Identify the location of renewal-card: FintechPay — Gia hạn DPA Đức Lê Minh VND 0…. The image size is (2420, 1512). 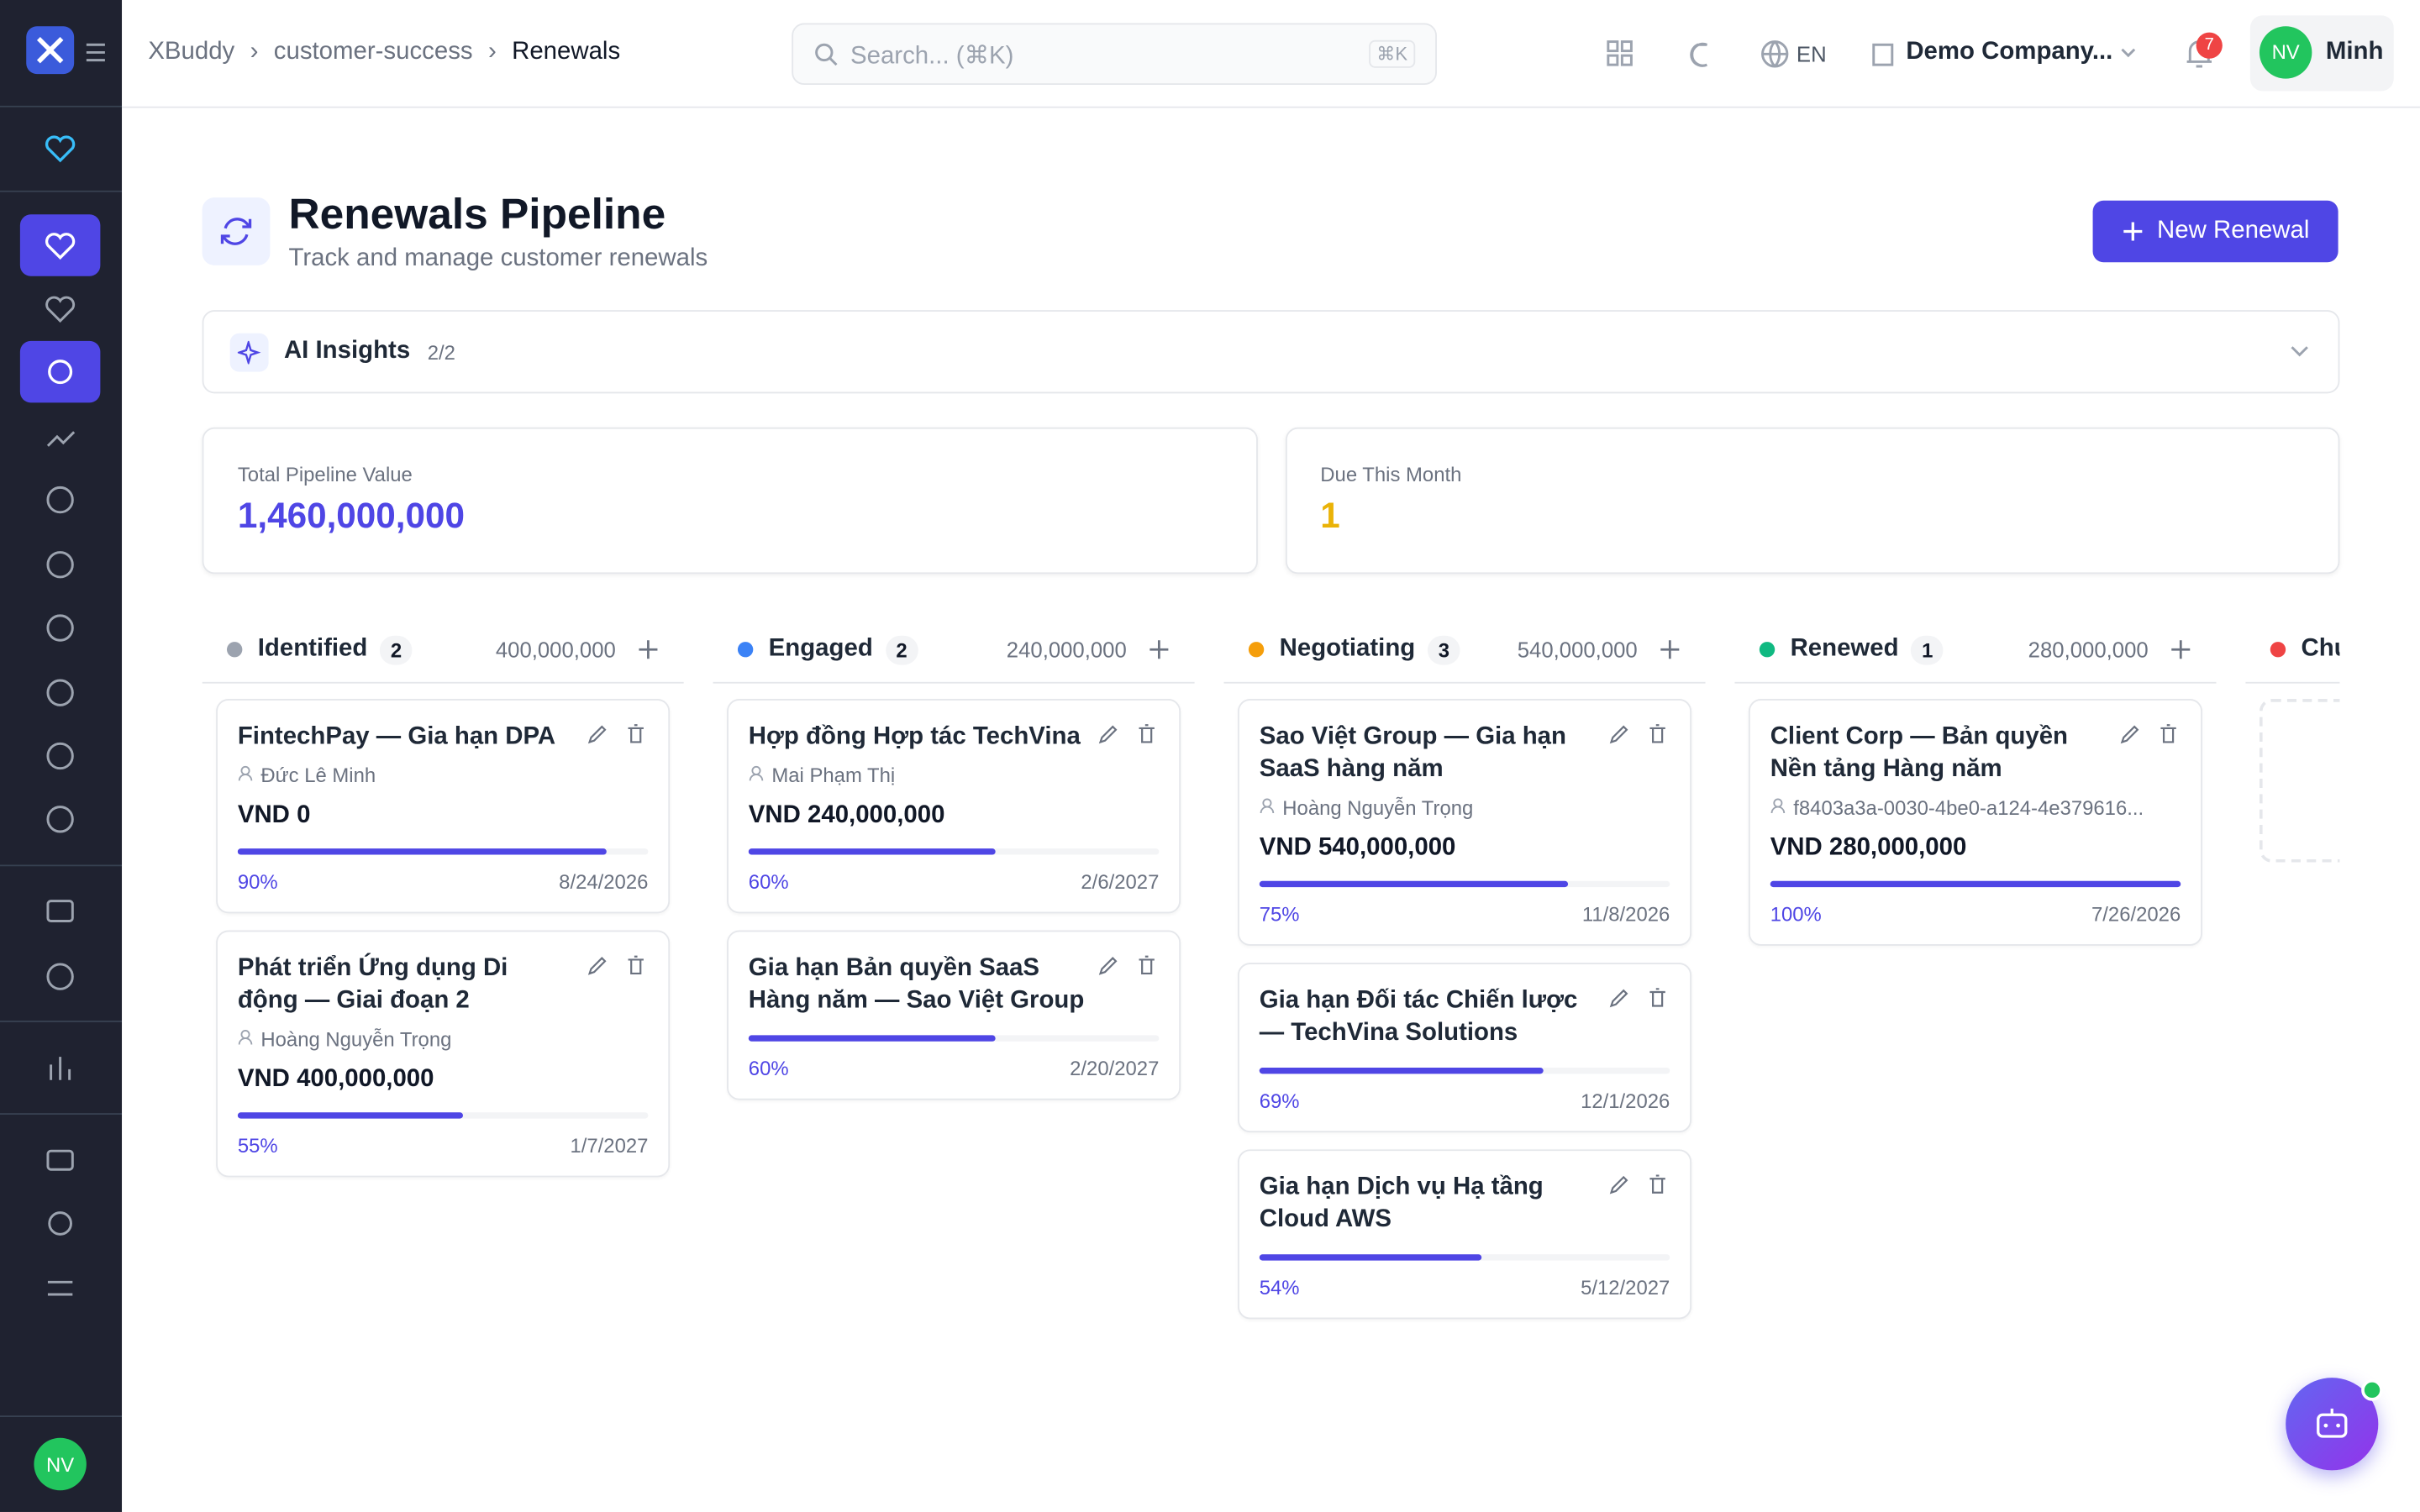
(443, 806).